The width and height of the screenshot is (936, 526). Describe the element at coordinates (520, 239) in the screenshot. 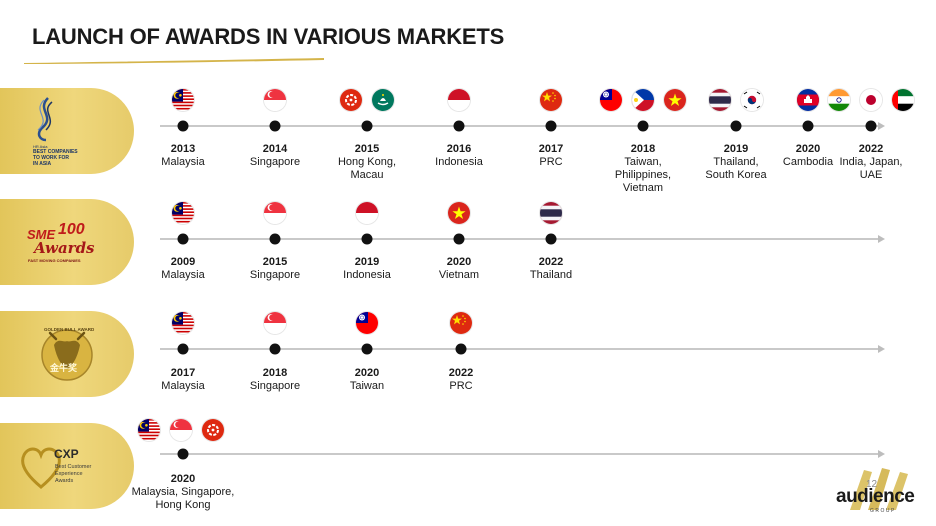

I see `sme100-timeline-line` at that location.